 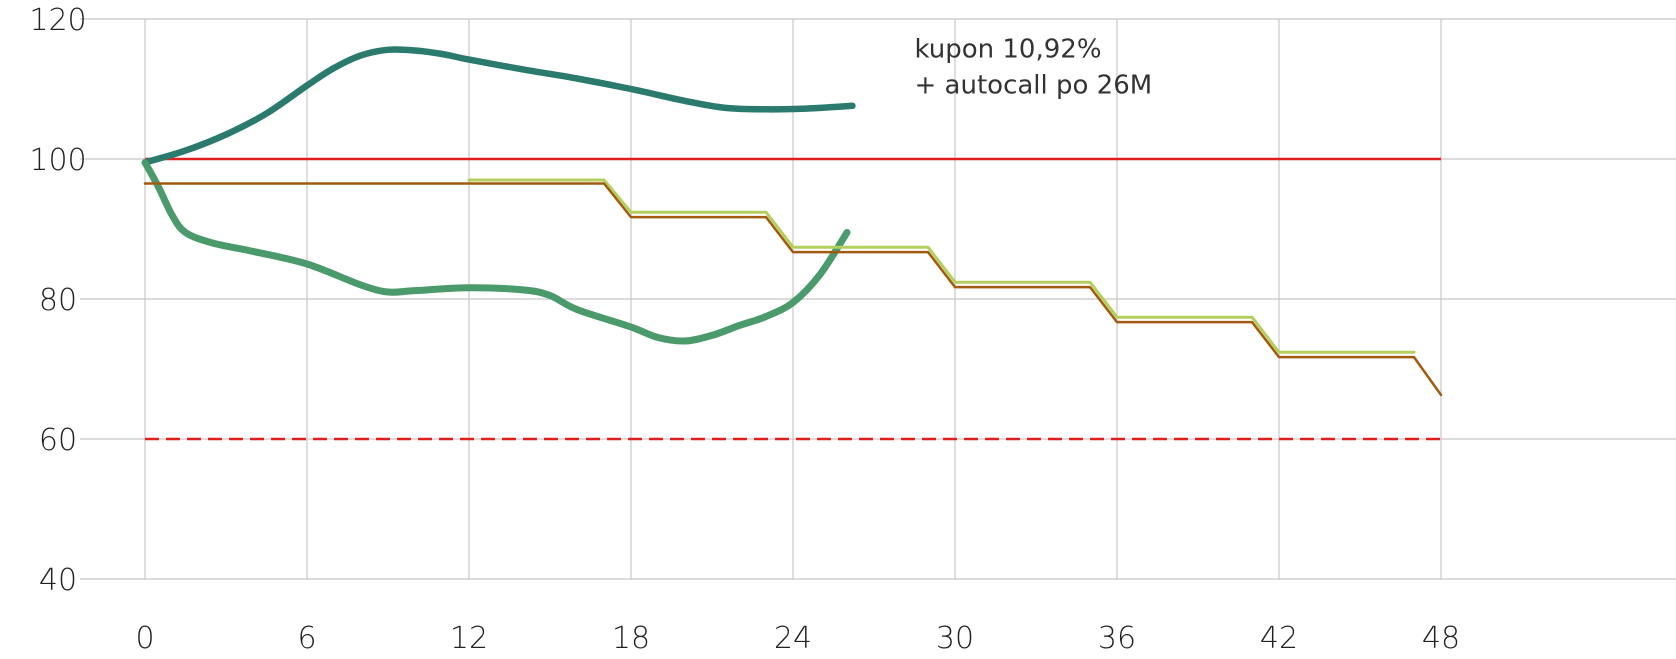 What do you see at coordinates (57, 20) in the screenshot?
I see `y-tick-label: 120` at bounding box center [57, 20].